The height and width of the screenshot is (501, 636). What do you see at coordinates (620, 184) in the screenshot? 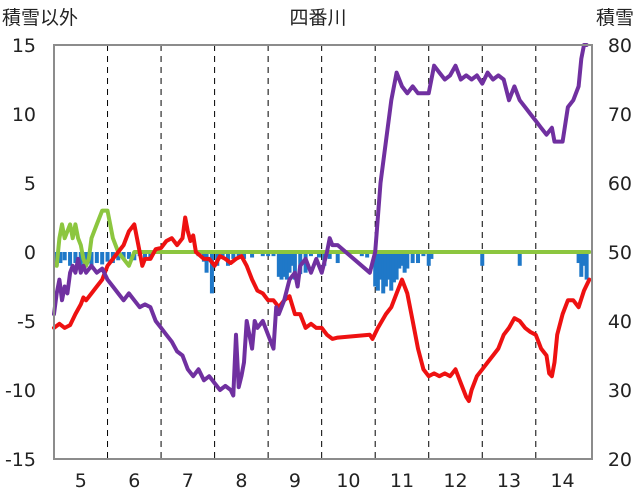
I see `y-right-tick-label: 60` at bounding box center [620, 184].